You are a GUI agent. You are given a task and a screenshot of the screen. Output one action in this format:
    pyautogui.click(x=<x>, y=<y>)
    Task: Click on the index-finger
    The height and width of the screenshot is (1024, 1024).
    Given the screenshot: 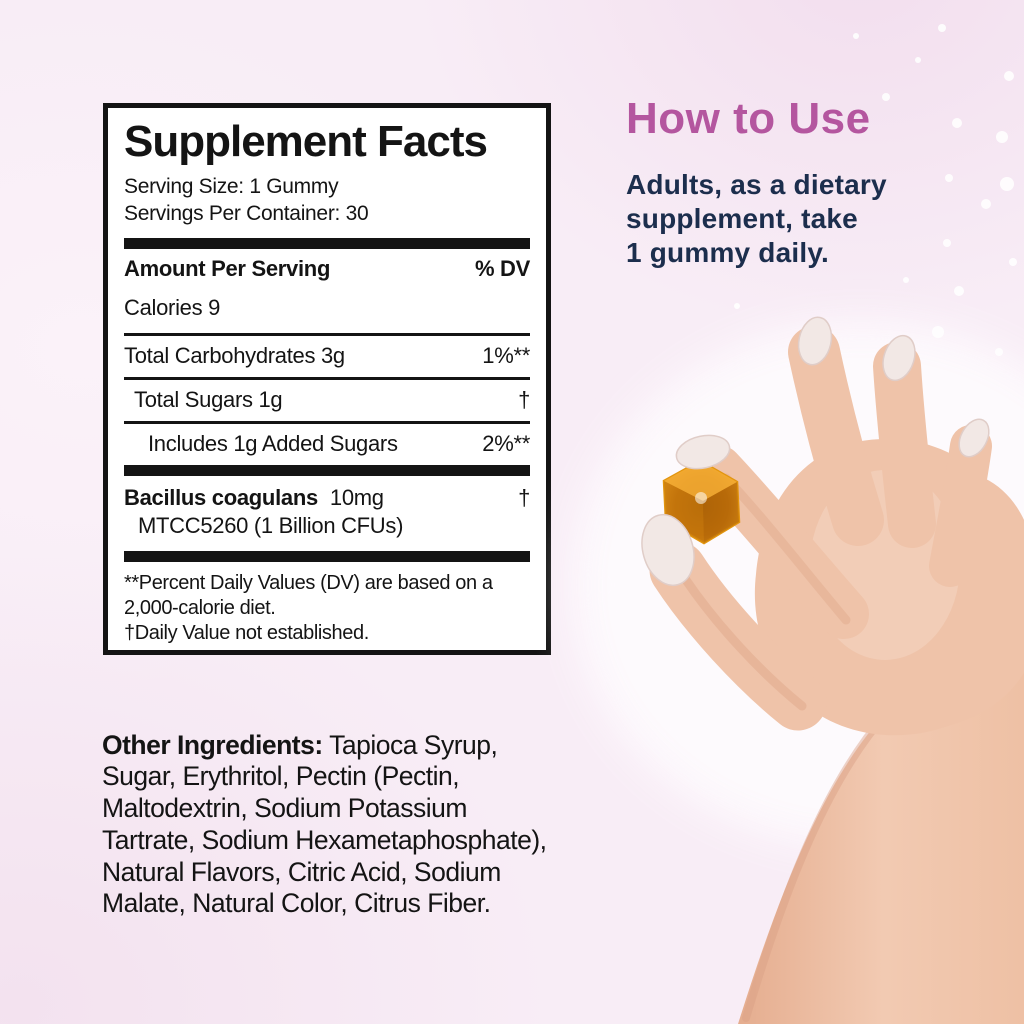 What is the action you would take?
    pyautogui.click(x=781, y=542)
    